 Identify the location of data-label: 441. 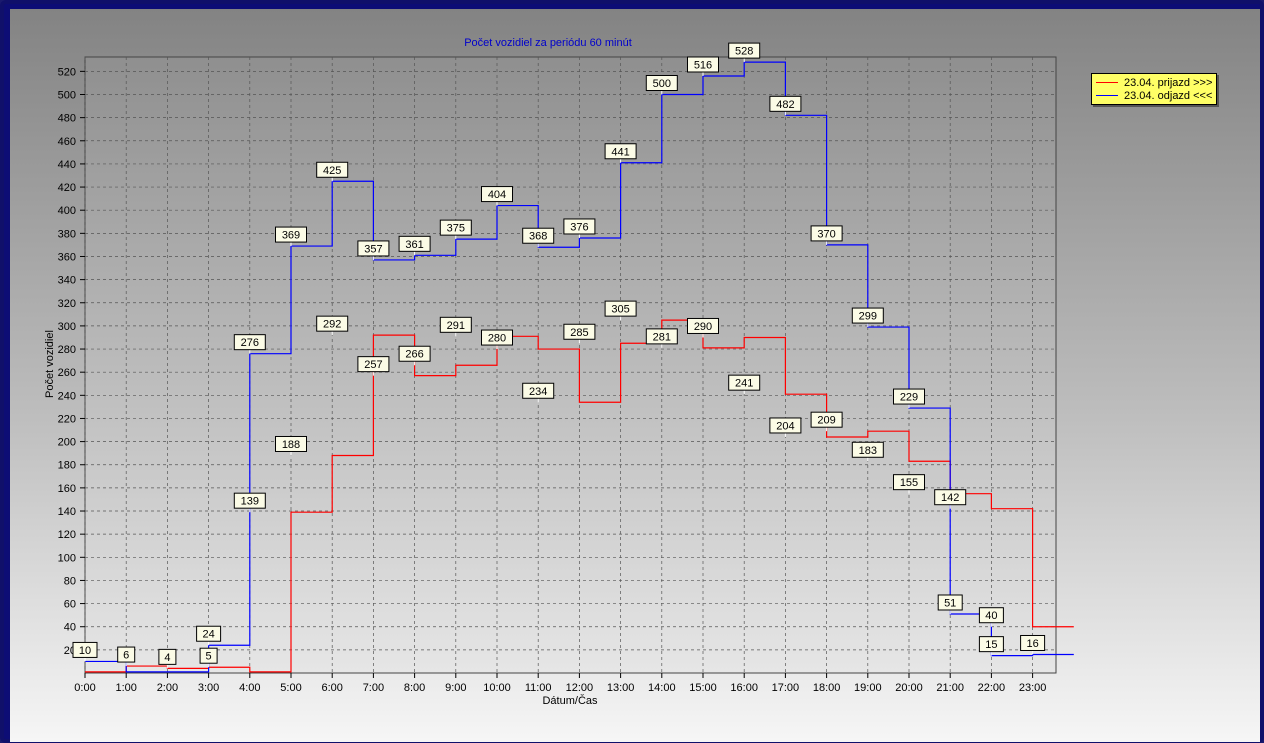
(620, 153).